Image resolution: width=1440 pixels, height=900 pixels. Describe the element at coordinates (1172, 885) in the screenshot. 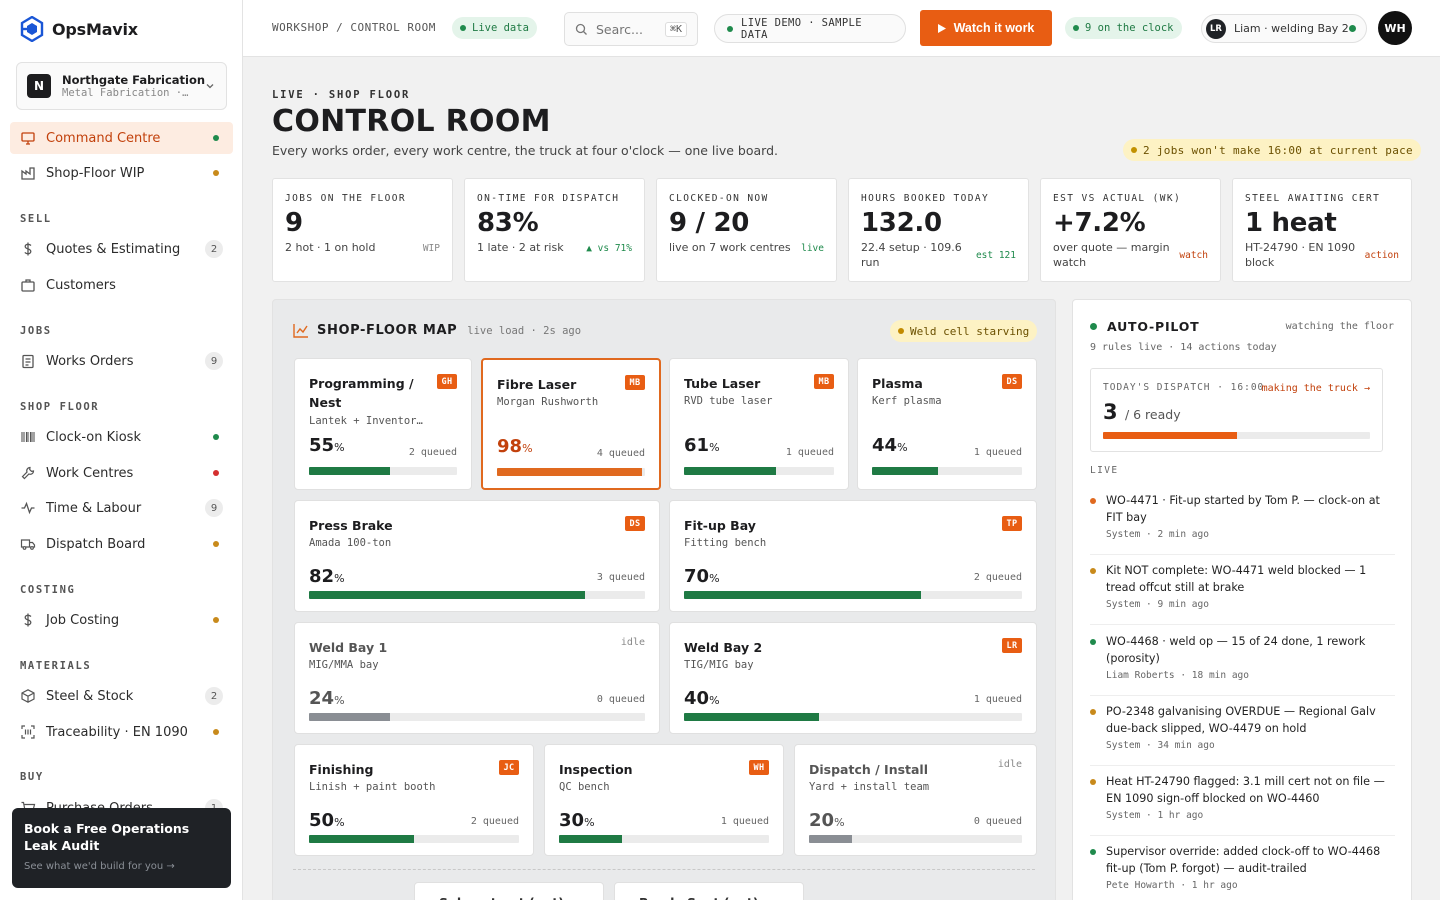

I see `event-meta: Pete Howarth · 1 hr ago` at that location.